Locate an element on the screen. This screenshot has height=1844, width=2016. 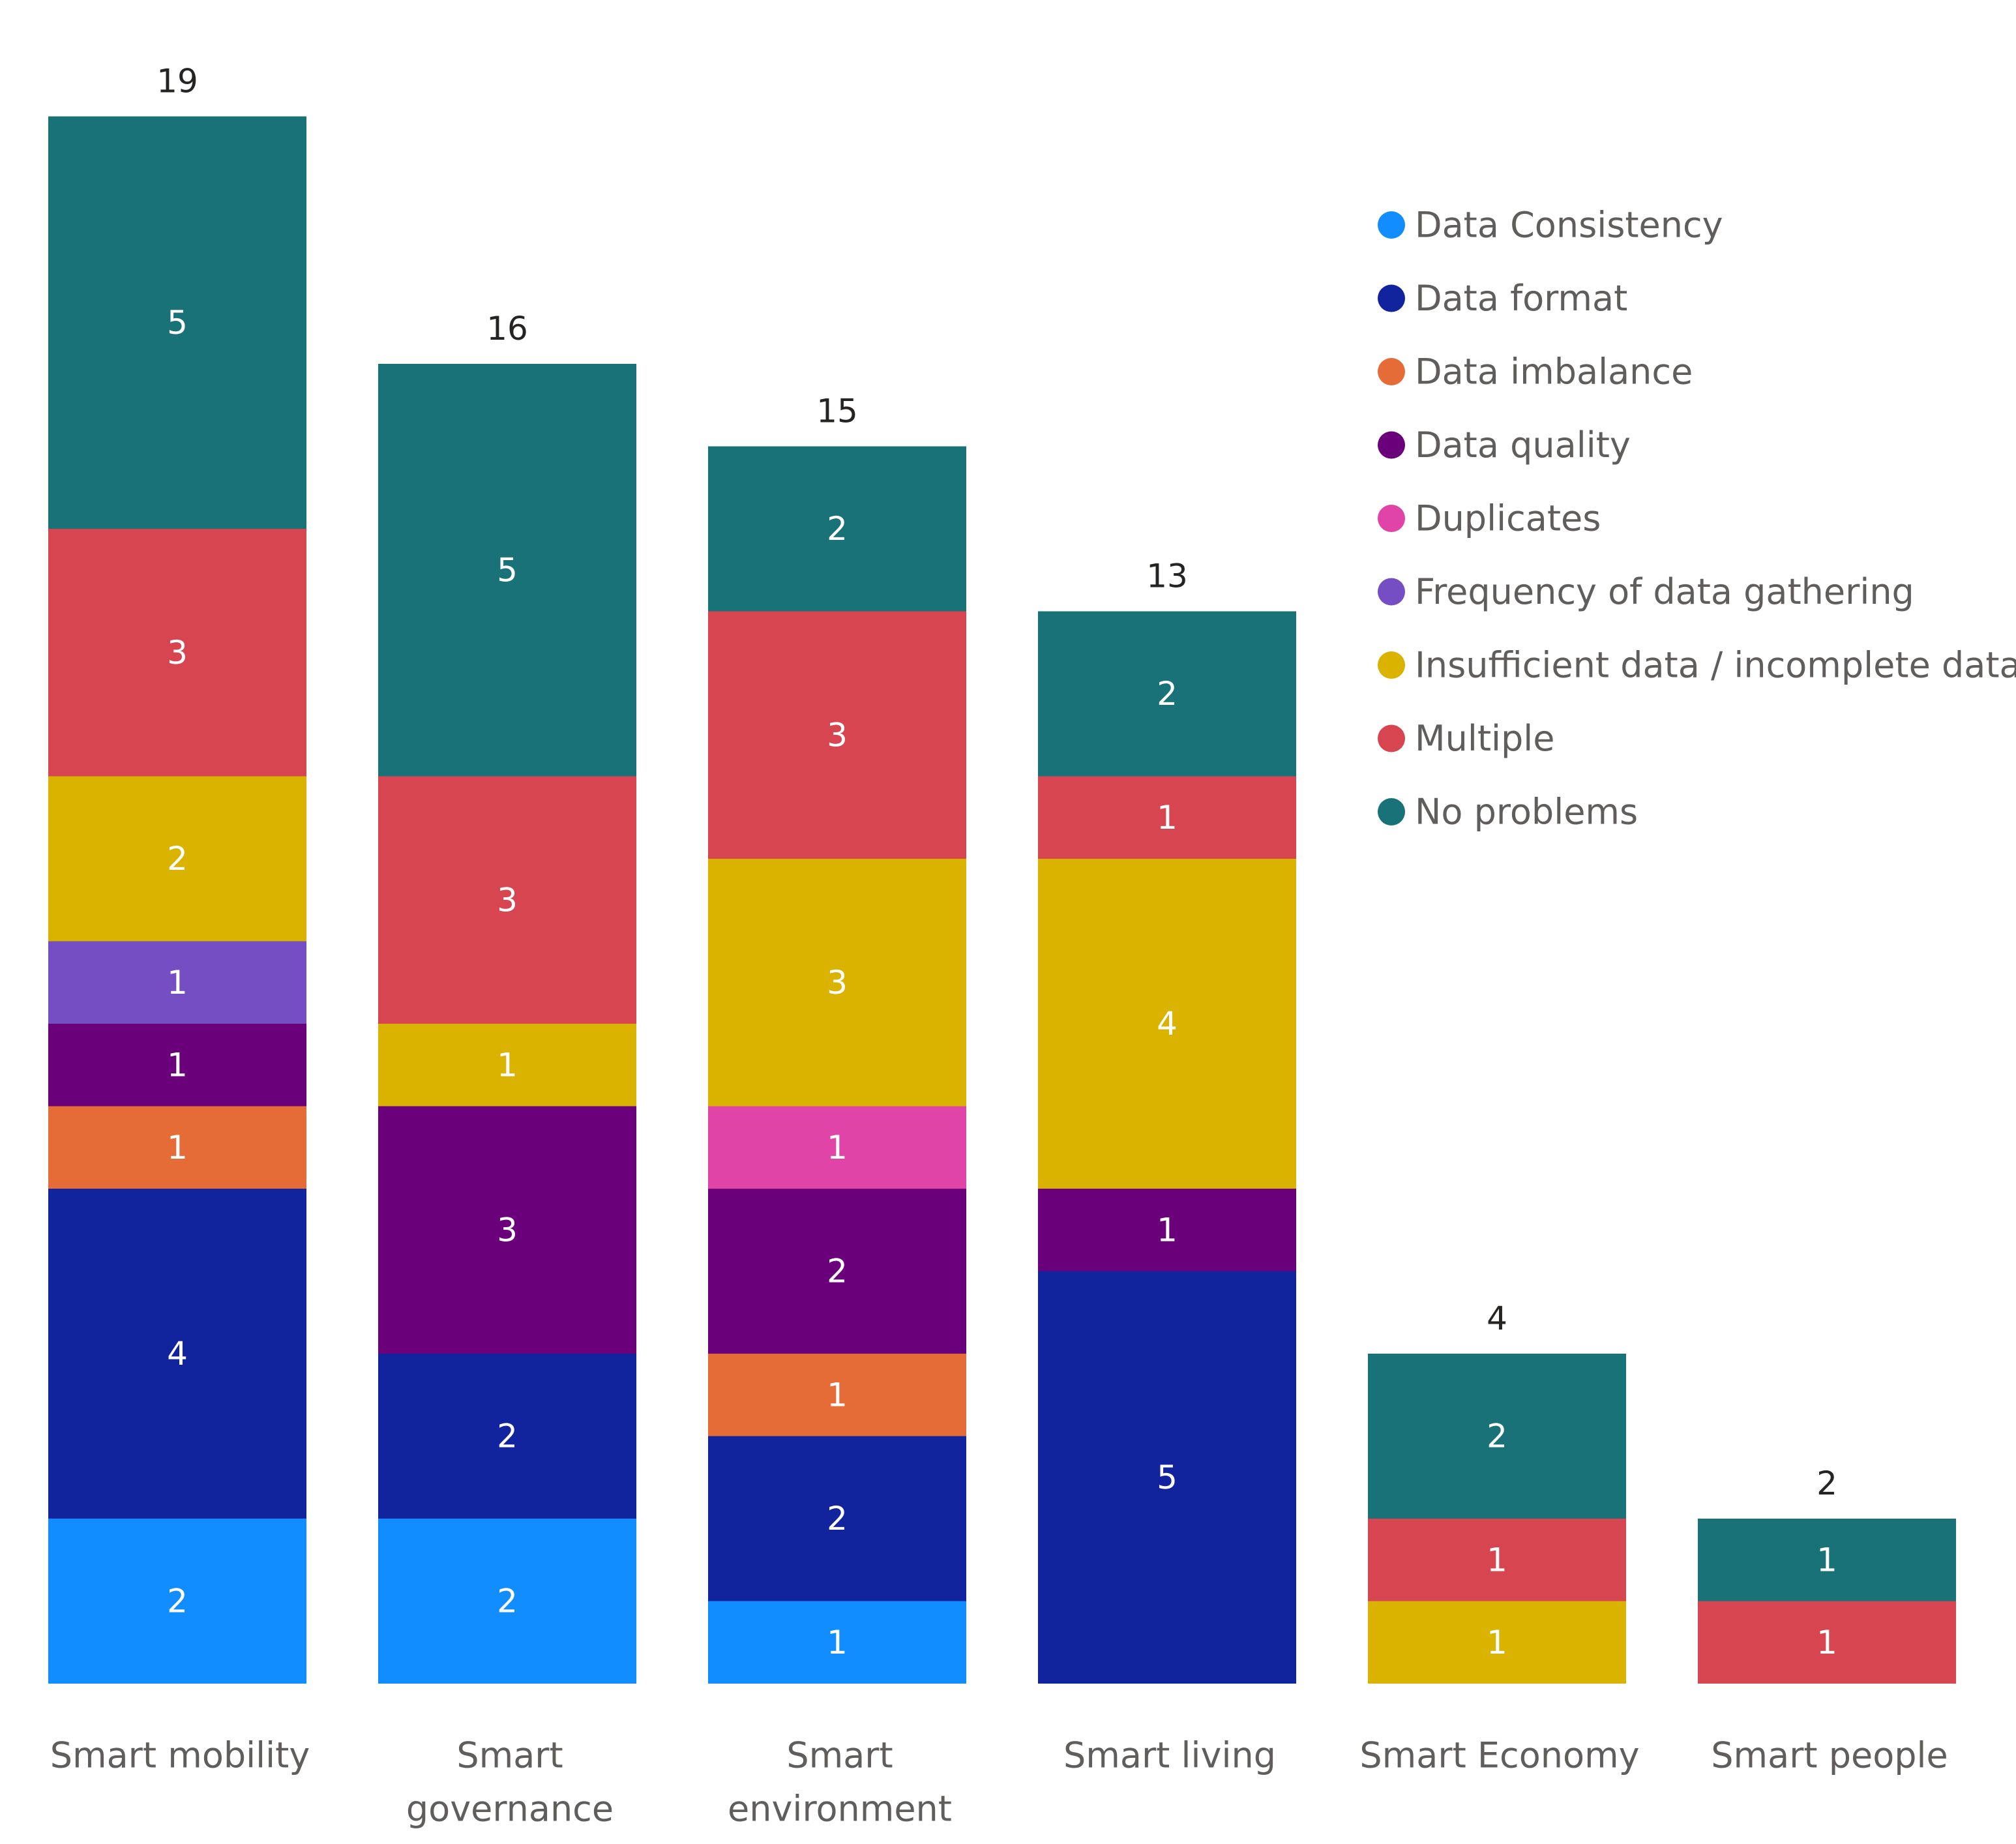
bar-smart-environment: 1 2 1 2 1 3 3 2 15 is located at coordinates (837, 1038).